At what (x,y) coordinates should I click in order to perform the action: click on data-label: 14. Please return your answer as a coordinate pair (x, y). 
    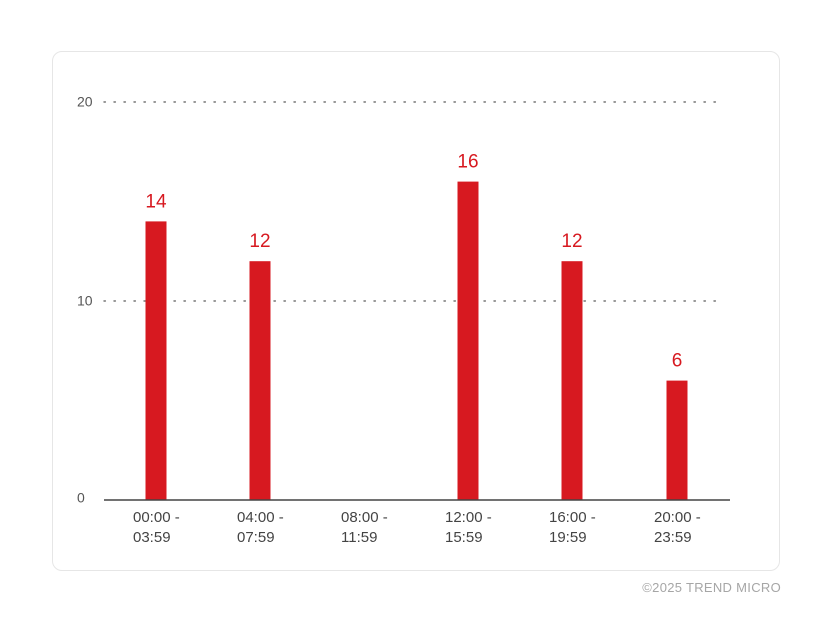
    Looking at the image, I should click on (156, 201).